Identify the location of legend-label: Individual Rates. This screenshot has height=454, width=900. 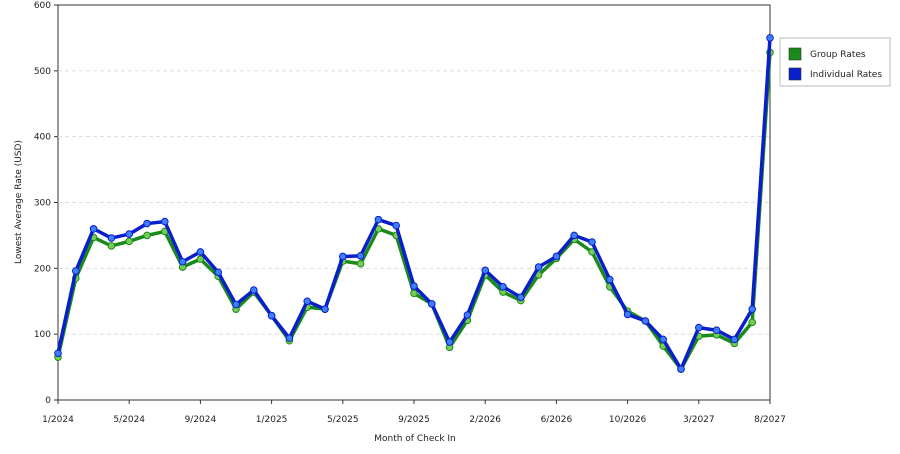
(846, 75).